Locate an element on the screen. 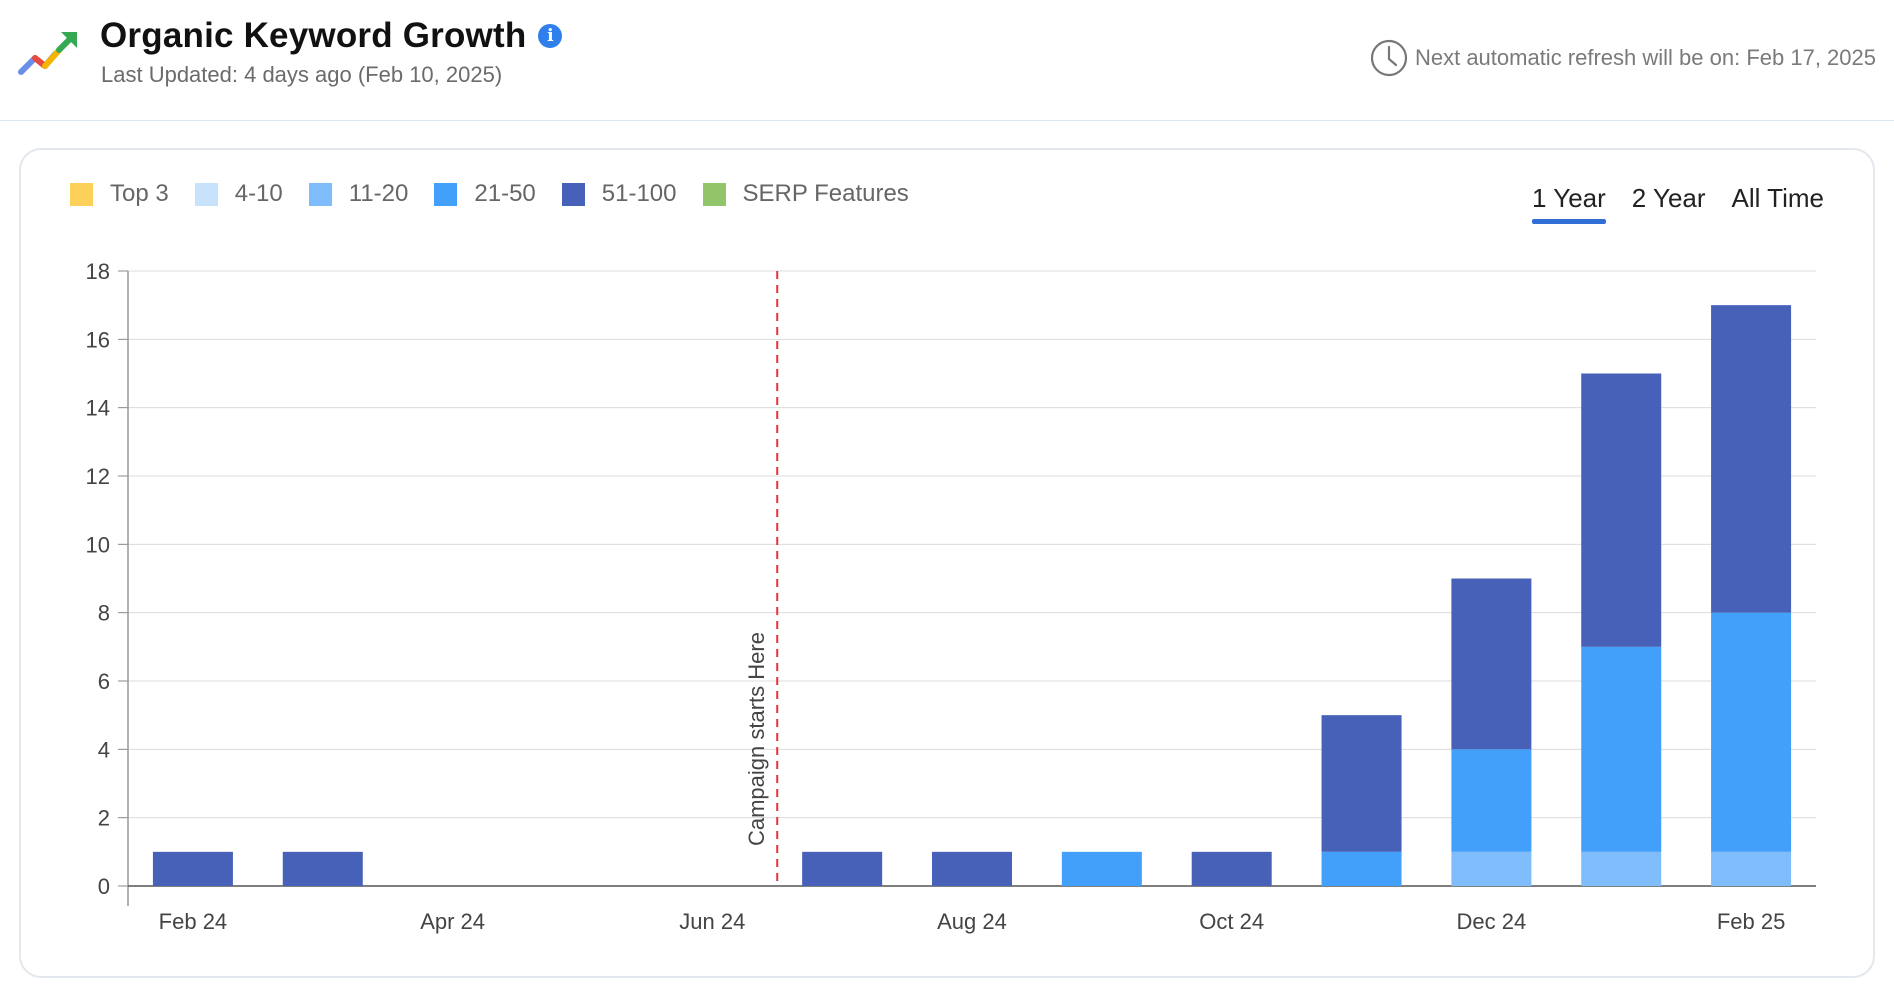 This screenshot has width=1894, height=998. y-tick-label: 4 is located at coordinates (104, 749).